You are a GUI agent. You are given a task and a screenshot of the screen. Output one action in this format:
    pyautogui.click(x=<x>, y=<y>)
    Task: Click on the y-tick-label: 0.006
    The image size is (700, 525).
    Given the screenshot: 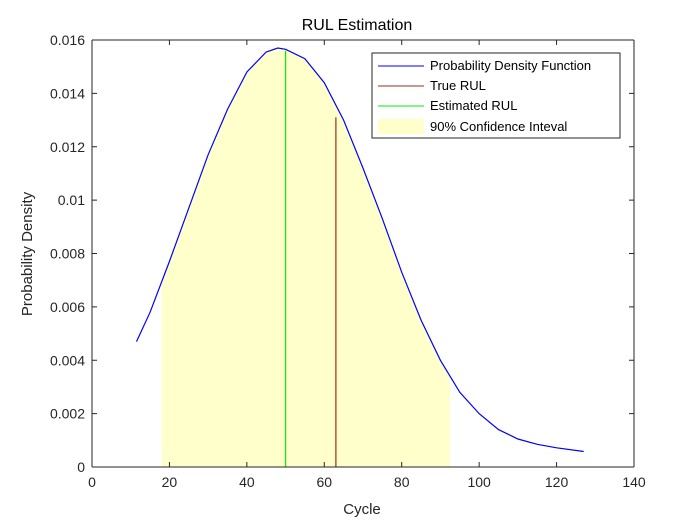 What is the action you would take?
    pyautogui.click(x=67, y=307)
    